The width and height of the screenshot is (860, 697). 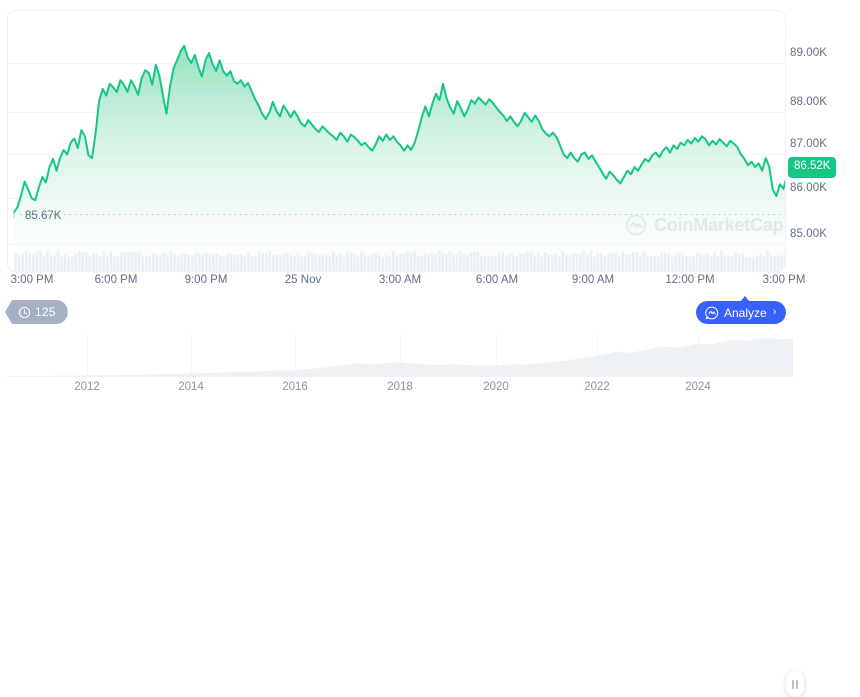 I want to click on navigator-tick-label: 2016, so click(x=295, y=387).